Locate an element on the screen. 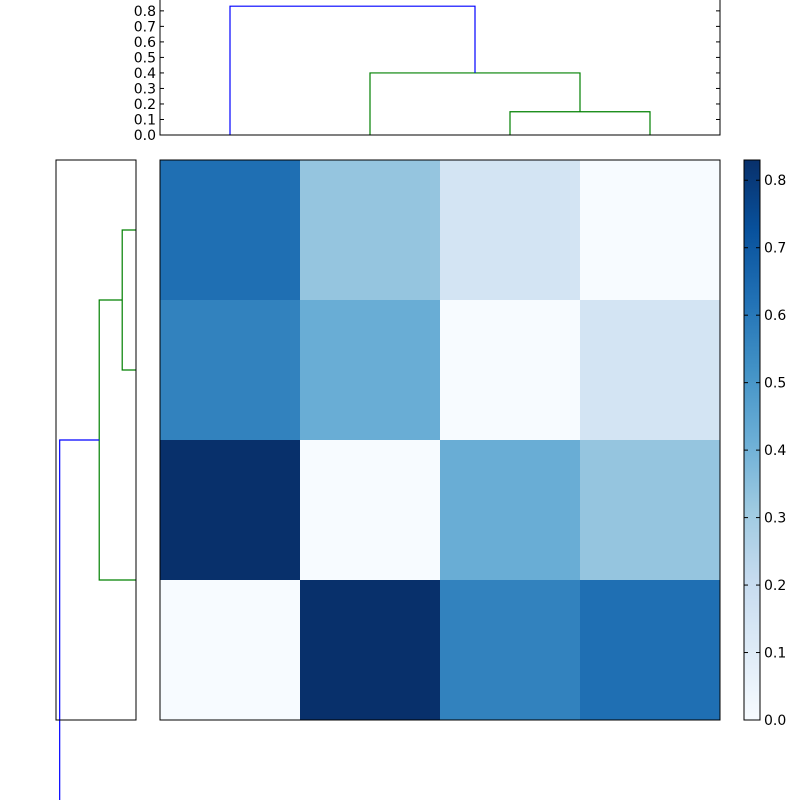 Image resolution: width=800 pixels, height=800 pixels. colorbar-gradient is located at coordinates (752, 440).